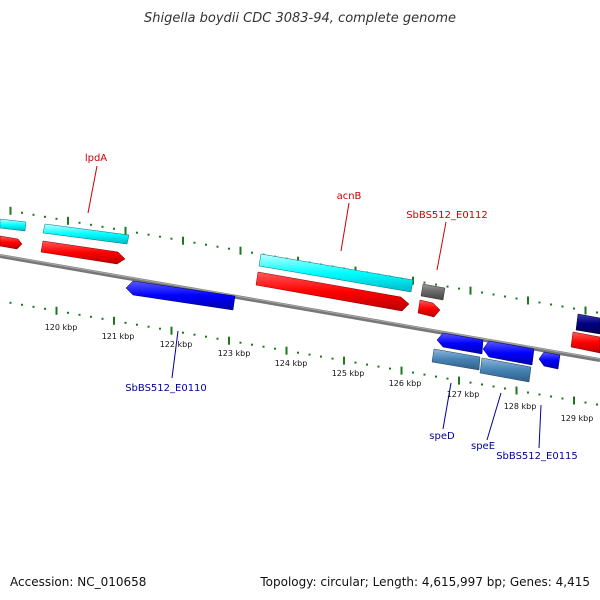 The height and width of the screenshot is (600, 600). Describe the element at coordinates (433, 292) in the screenshot. I see `feature-sbbs512-e0112-other` at that location.